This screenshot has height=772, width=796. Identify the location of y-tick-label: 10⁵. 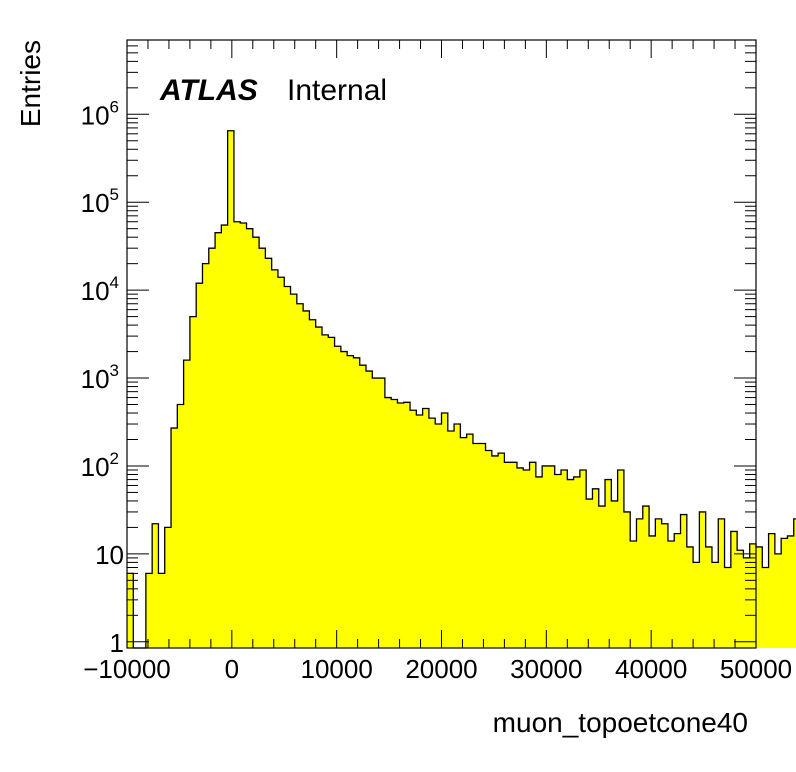
(100, 201).